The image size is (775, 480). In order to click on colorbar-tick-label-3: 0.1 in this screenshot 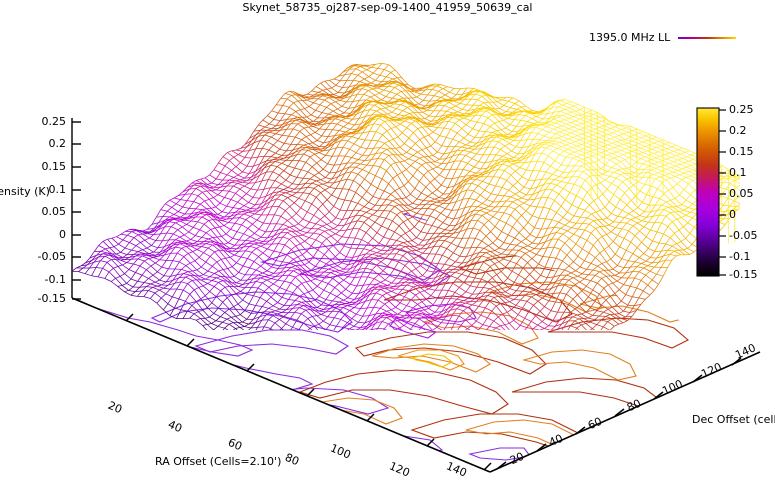, I will do `click(738, 172)`.